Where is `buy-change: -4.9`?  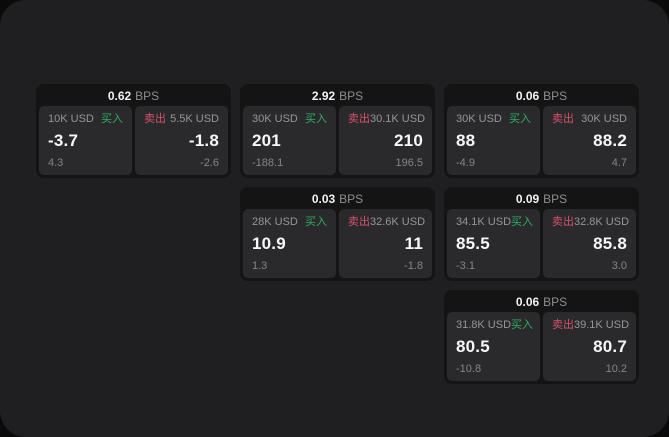 buy-change: -4.9 is located at coordinates (465, 163).